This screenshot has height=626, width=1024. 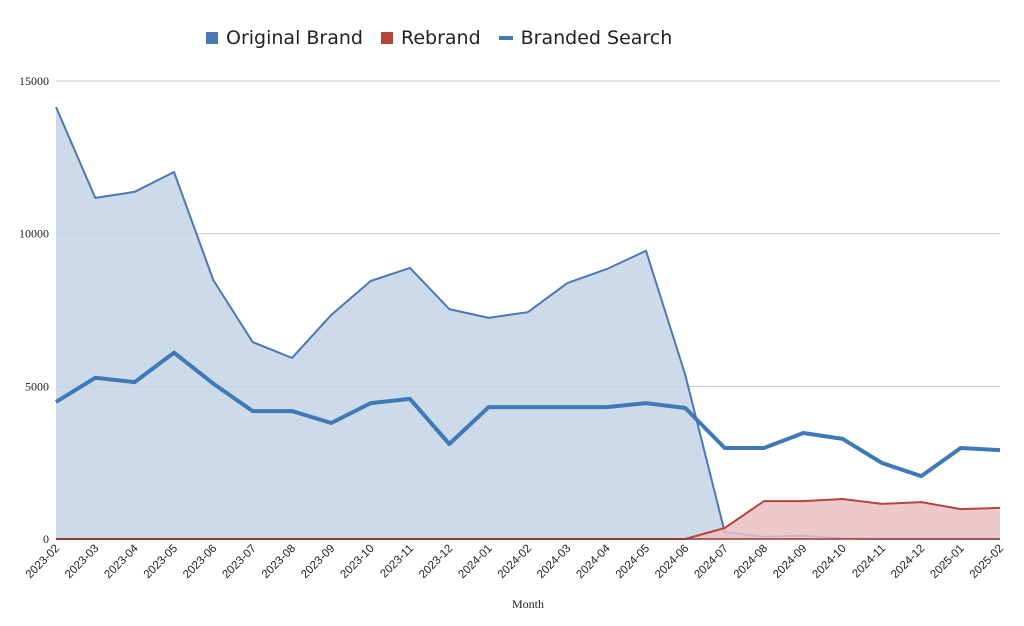 I want to click on y-tick-label: 5000, so click(x=37, y=386).